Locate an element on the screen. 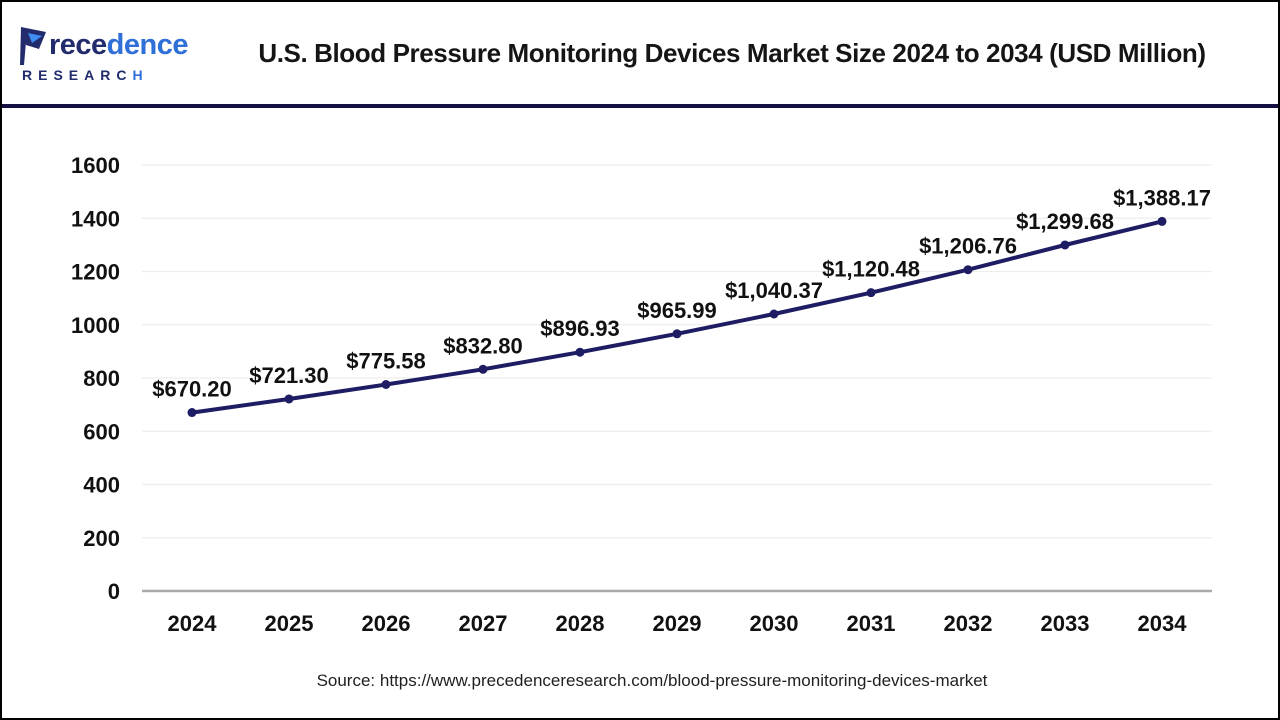 This screenshot has width=1280, height=720. x-tick-label: 2026 is located at coordinates (386, 623).